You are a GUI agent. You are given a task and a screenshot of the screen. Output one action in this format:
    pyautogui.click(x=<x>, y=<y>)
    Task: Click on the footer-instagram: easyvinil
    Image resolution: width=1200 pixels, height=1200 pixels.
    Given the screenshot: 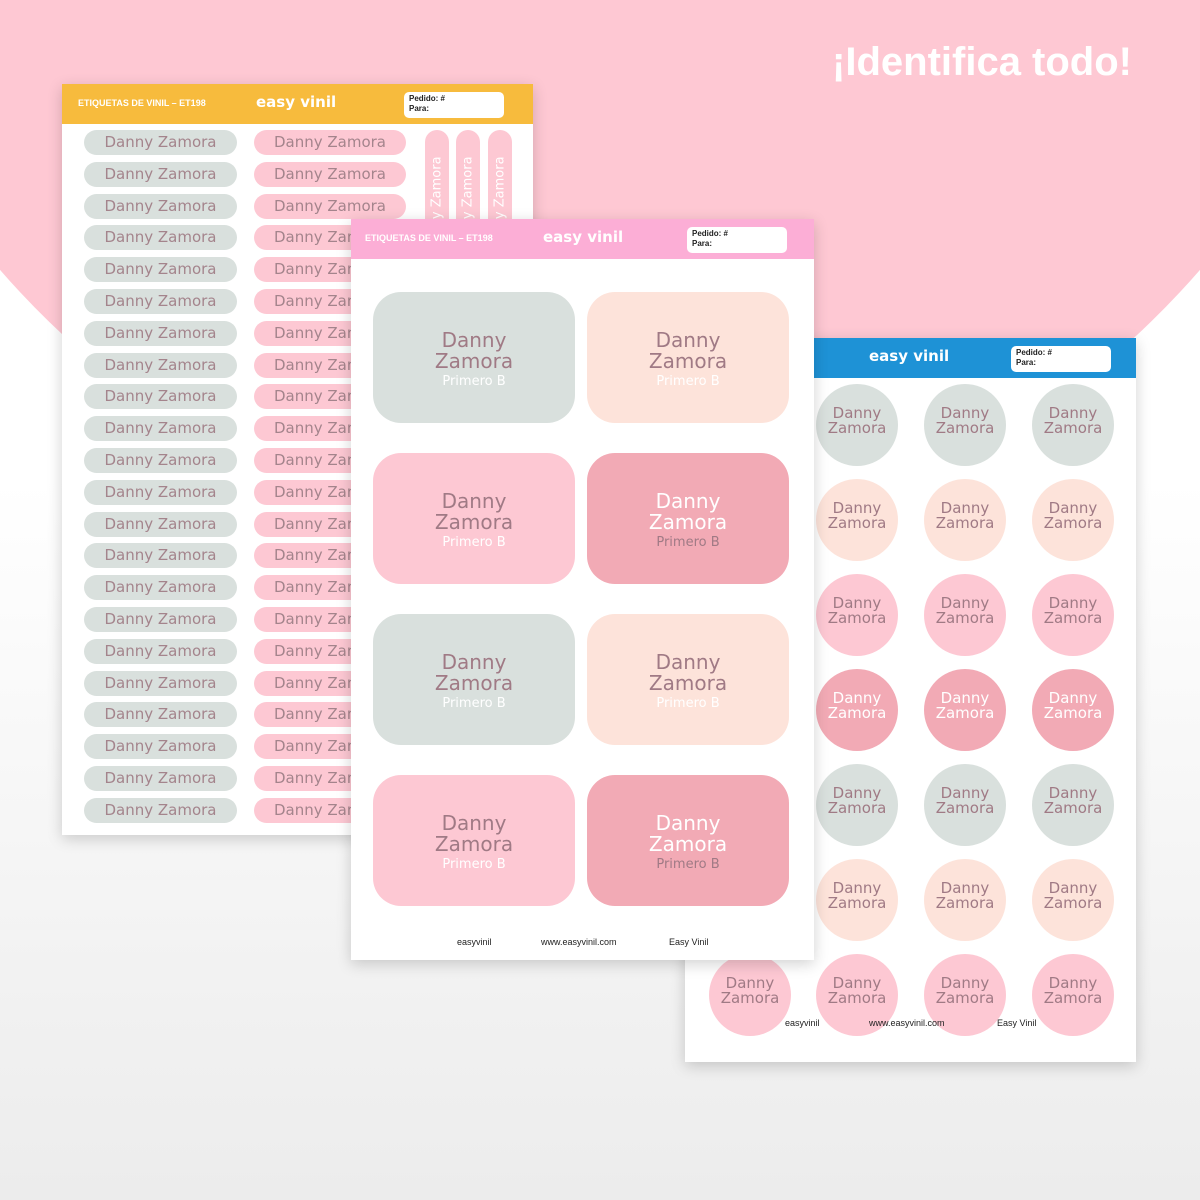 What is the action you would take?
    pyautogui.click(x=474, y=942)
    